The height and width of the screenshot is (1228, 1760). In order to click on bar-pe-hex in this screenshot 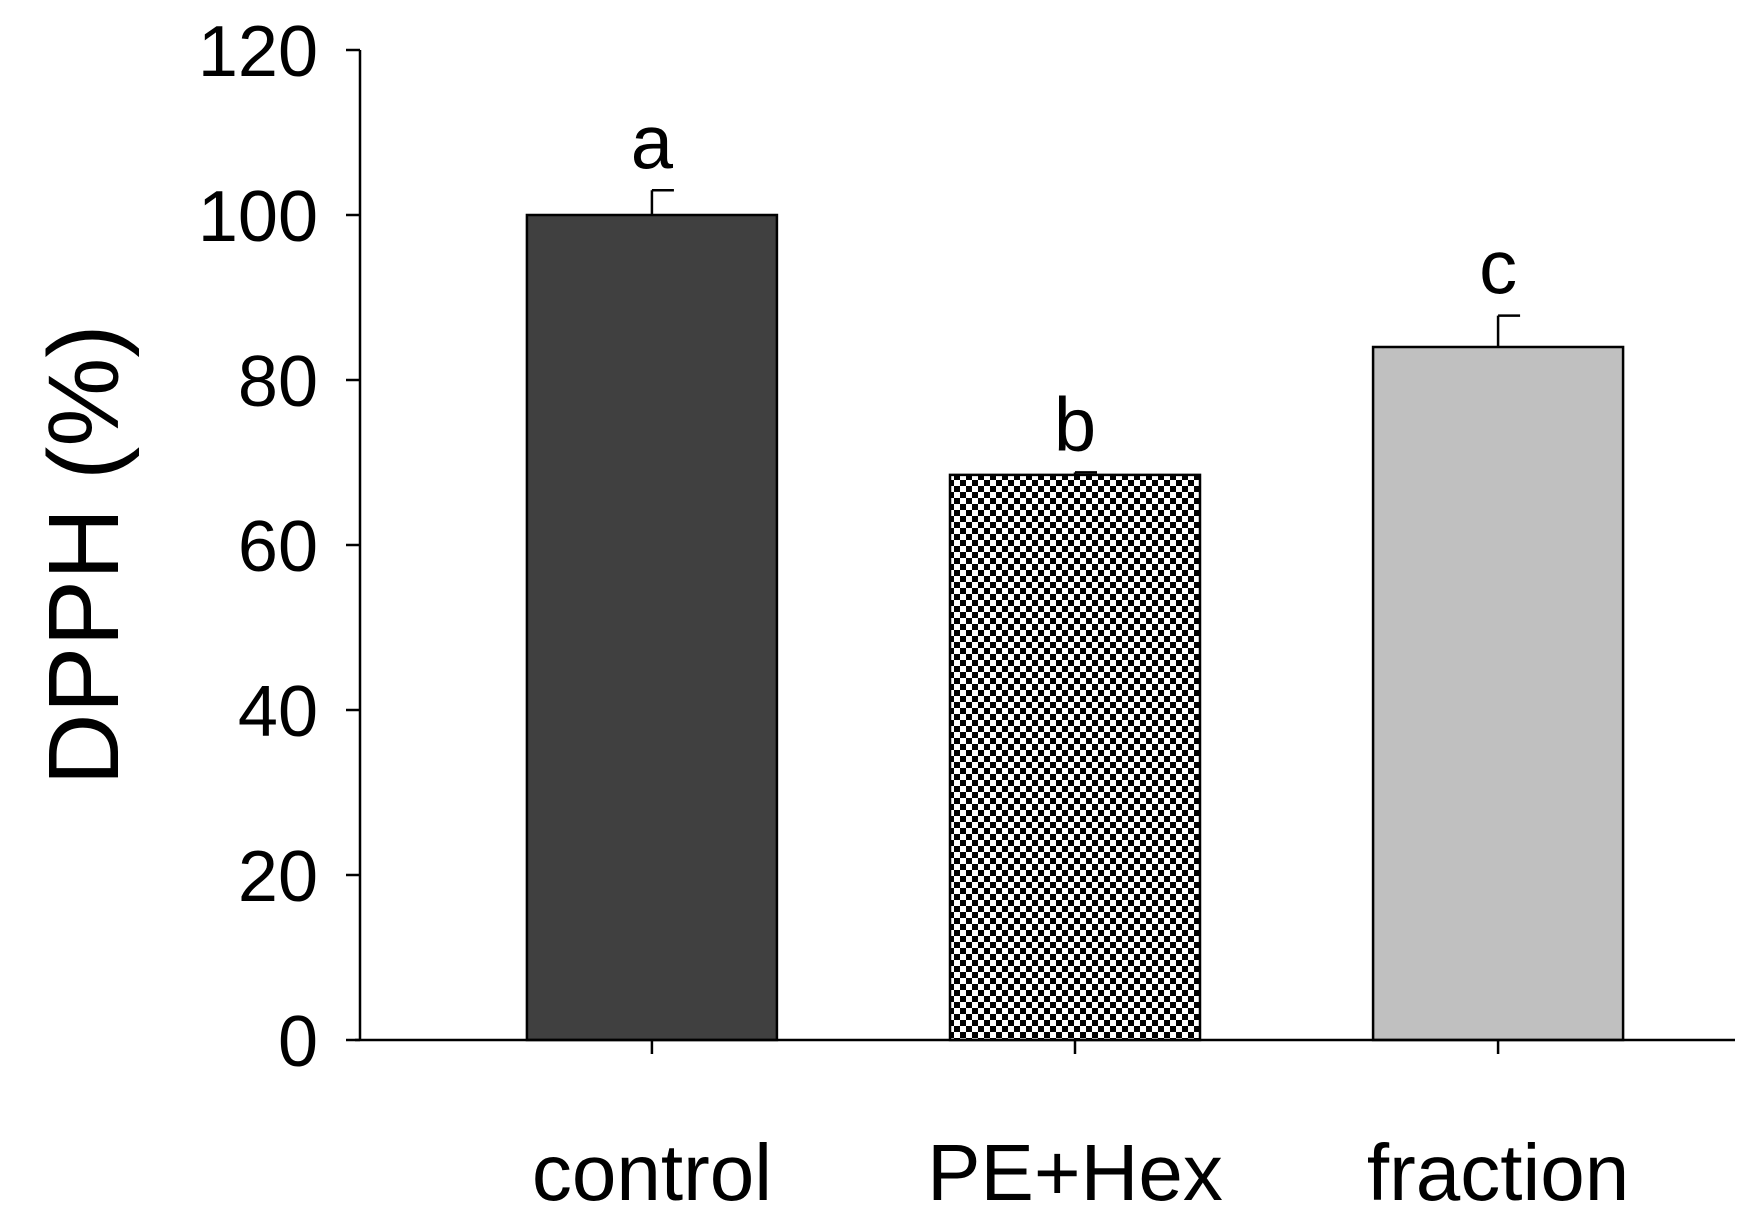, I will do `click(1075, 757)`.